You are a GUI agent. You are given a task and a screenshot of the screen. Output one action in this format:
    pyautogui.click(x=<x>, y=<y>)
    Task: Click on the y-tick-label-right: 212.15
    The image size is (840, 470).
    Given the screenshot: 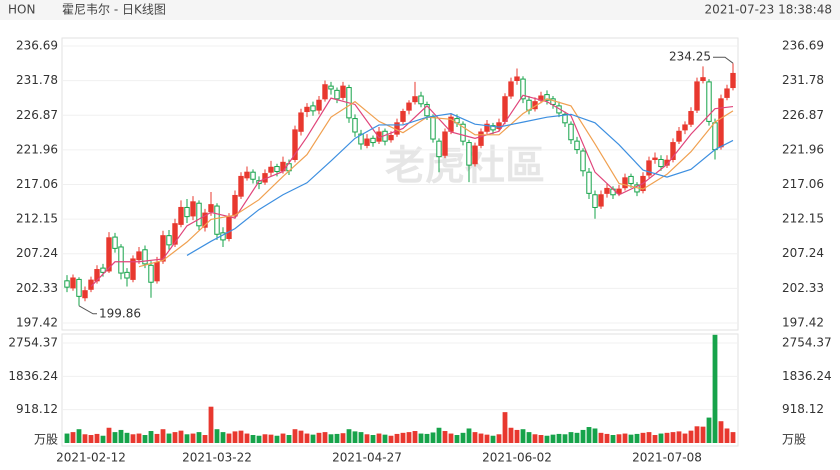 What is the action you would take?
    pyautogui.click(x=803, y=219)
    